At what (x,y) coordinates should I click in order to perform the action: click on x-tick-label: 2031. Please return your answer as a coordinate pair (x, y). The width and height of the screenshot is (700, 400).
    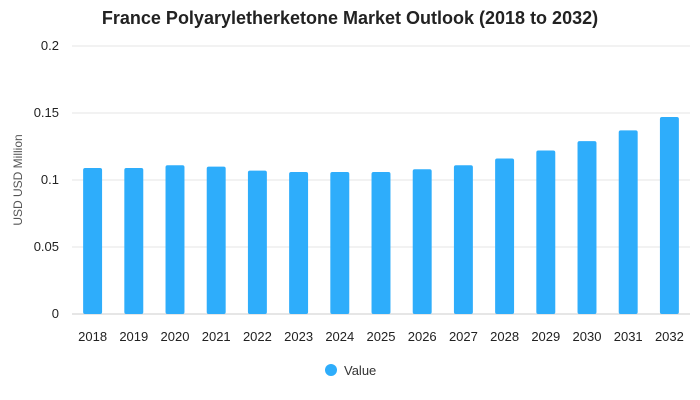
    Looking at the image, I should click on (628, 336).